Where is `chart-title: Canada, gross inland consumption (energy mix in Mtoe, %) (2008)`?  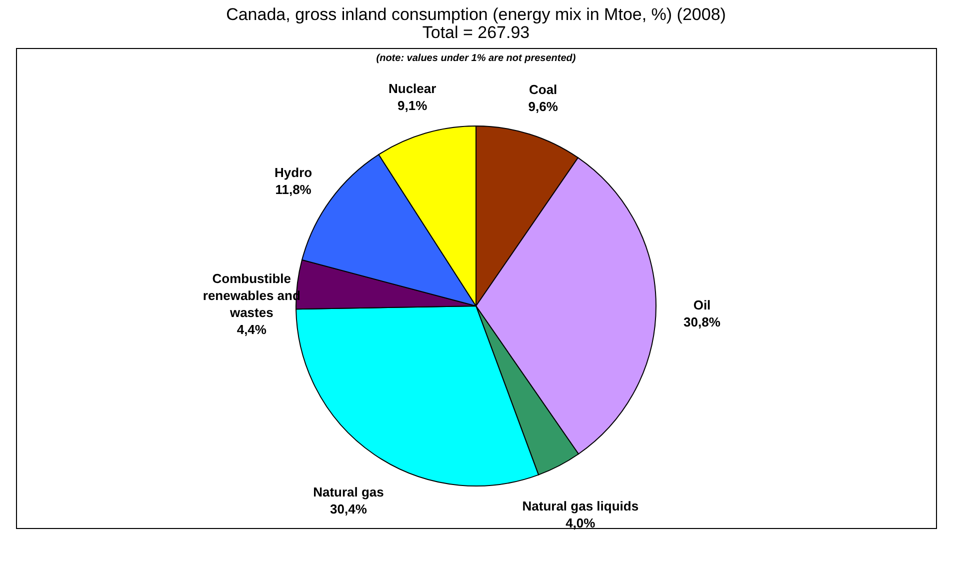 chart-title: Canada, gross inland consumption (energy mix in Mtoe, %) (2008) is located at coordinates (476, 14).